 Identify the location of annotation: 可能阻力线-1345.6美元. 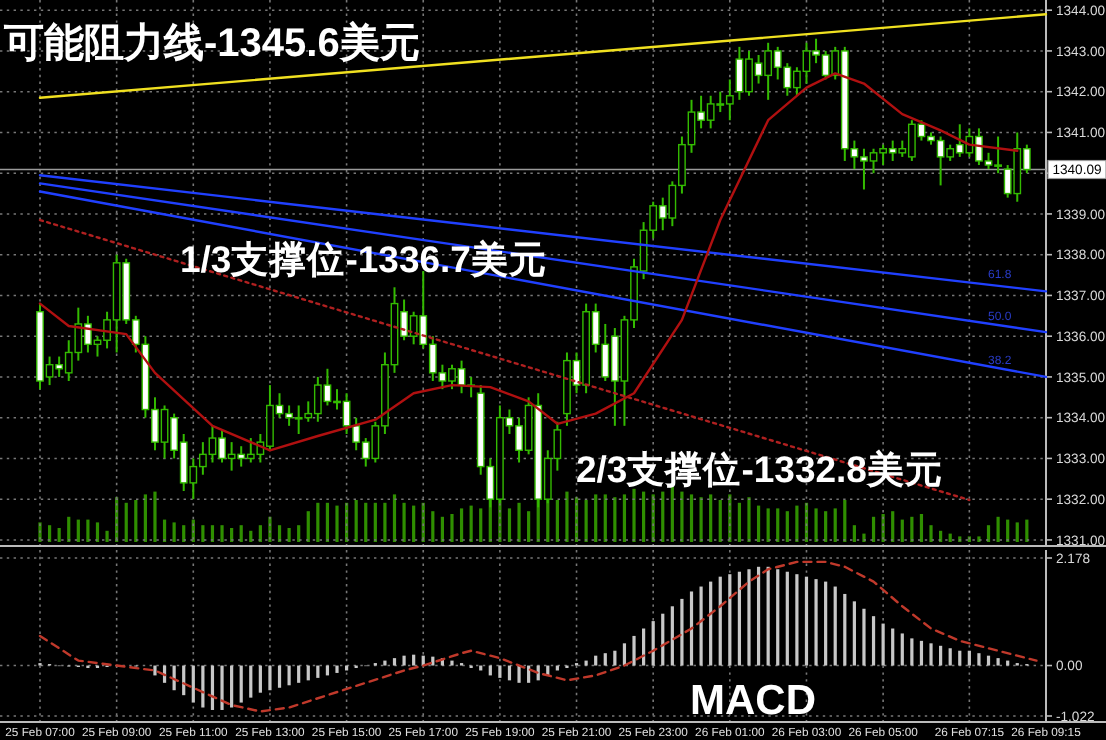
(211, 43).